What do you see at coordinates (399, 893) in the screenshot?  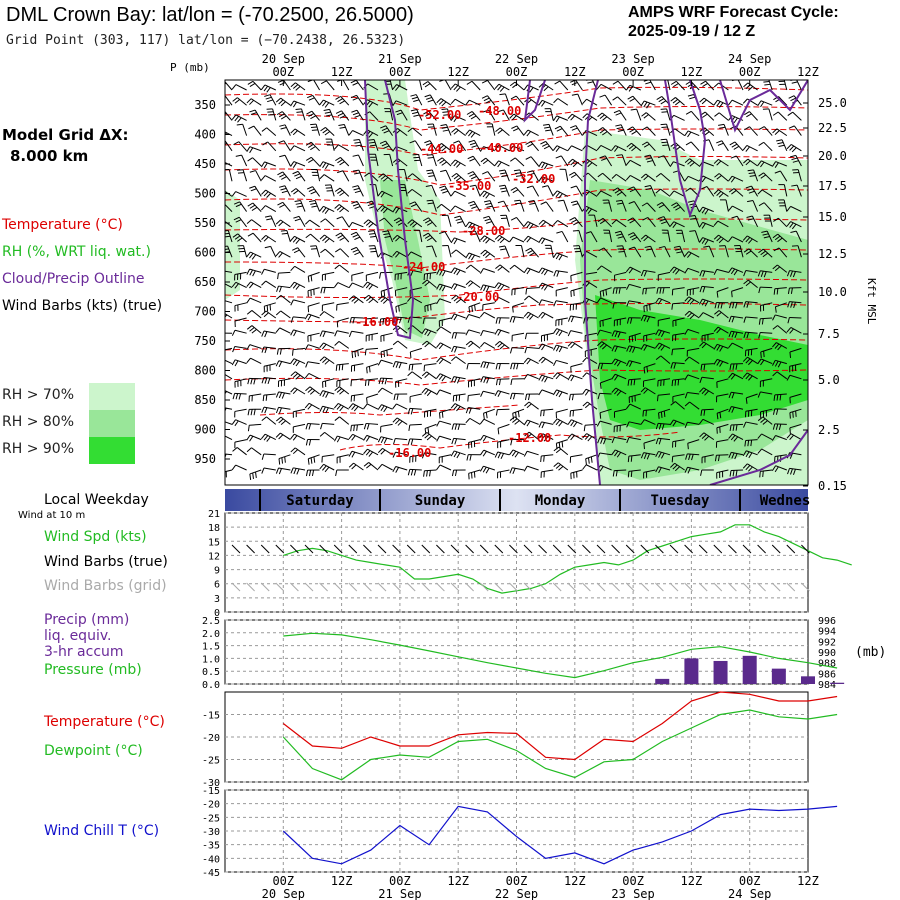 I see `bottom-date-label: 21 Sep` at bounding box center [399, 893].